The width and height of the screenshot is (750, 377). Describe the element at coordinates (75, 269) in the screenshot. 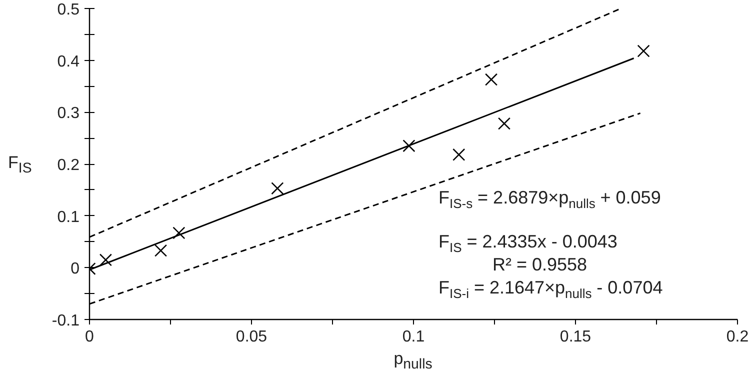

I see `y-tick-label: 0` at that location.